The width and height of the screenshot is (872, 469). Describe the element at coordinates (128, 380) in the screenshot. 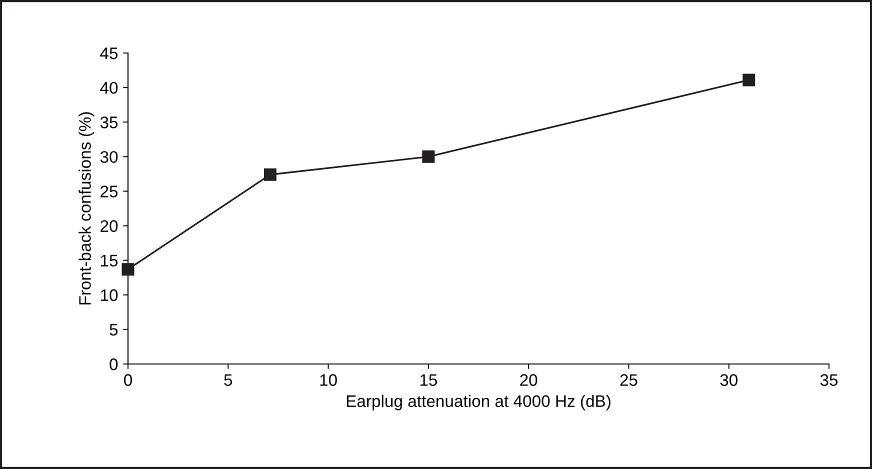

I see `x-tick-label: 0` at that location.